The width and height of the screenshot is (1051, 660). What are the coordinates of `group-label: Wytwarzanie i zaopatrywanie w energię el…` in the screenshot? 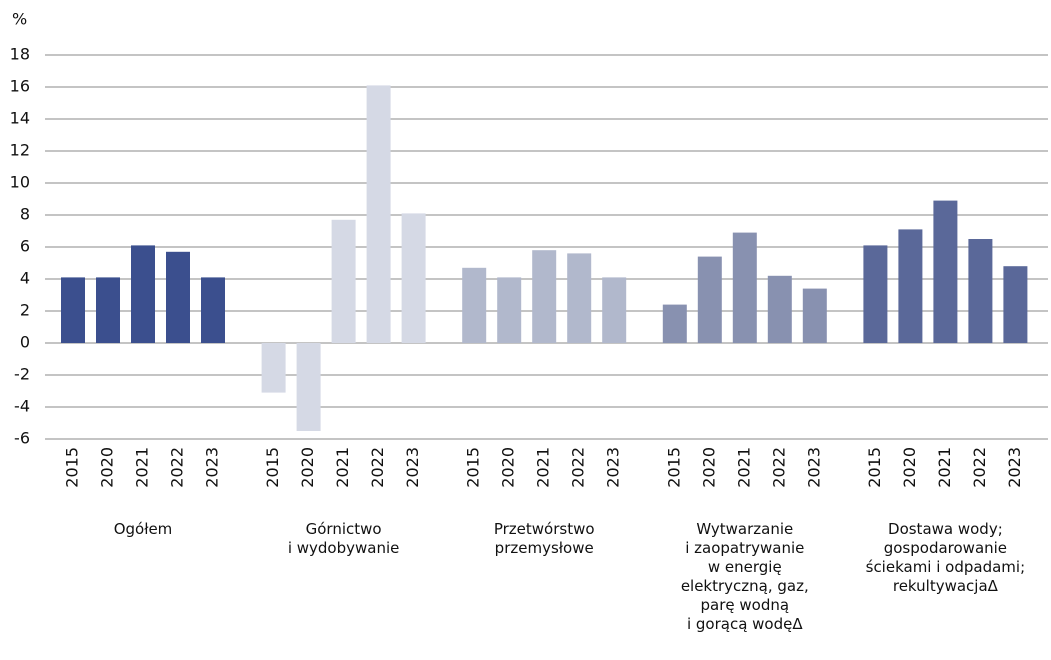 It's located at (744, 576).